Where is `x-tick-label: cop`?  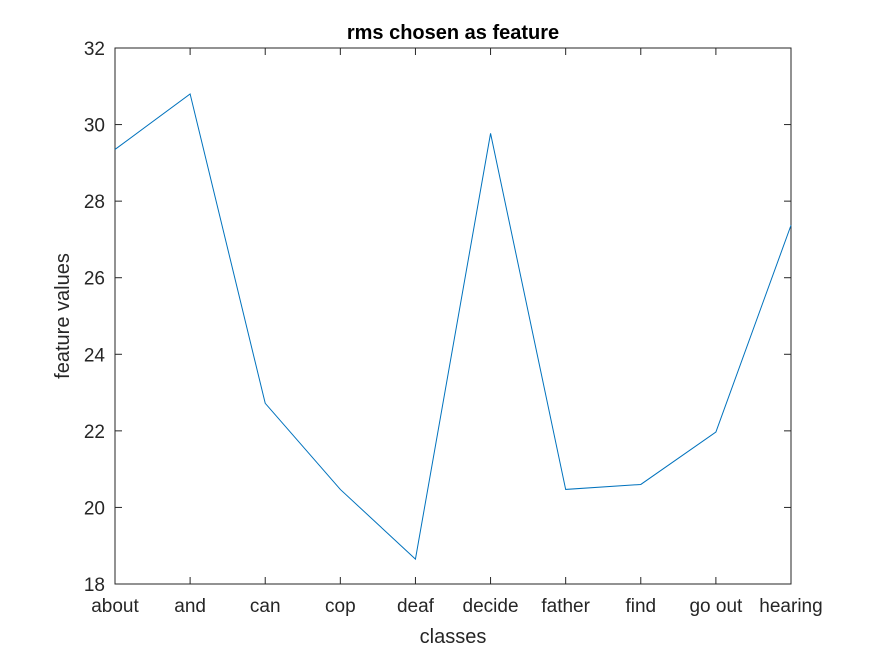 x-tick-label: cop is located at coordinates (340, 606).